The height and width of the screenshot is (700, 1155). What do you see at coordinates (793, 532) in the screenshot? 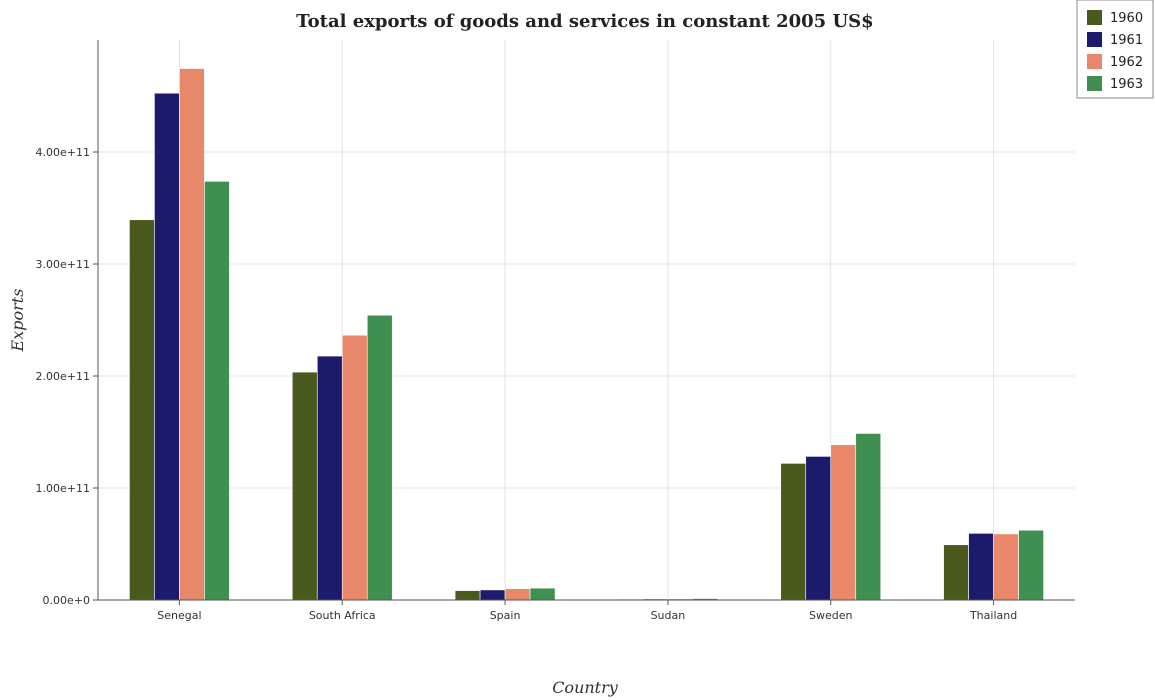
I see `bar-sweden-1960` at bounding box center [793, 532].